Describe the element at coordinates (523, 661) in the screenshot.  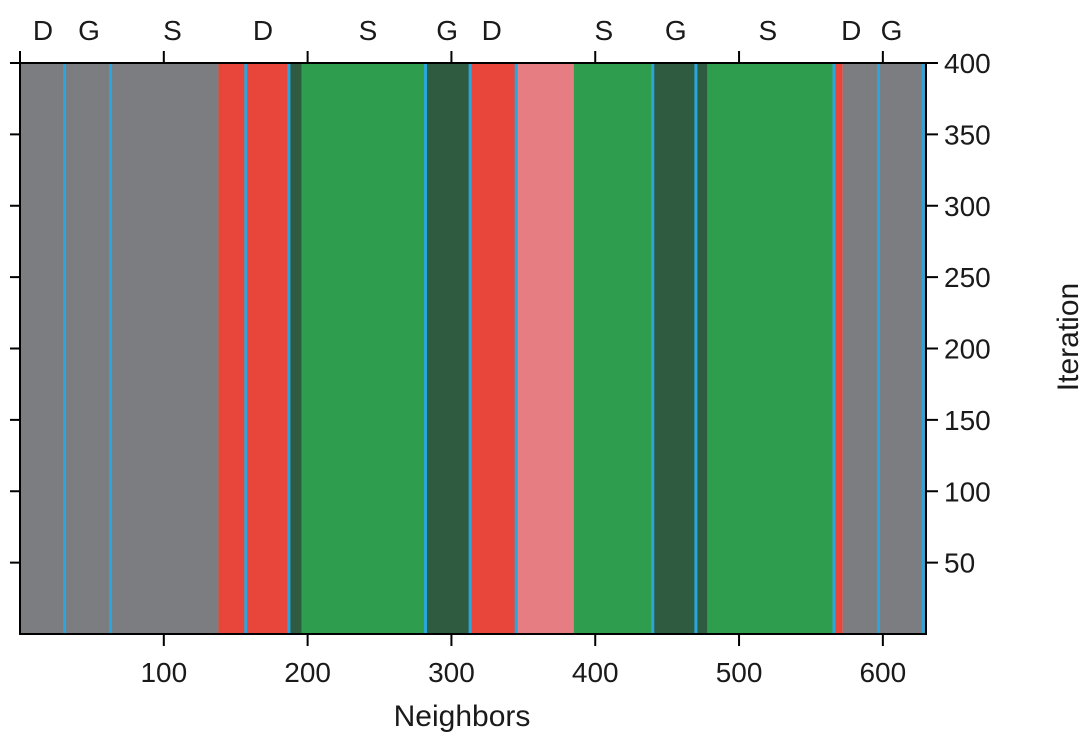
I see `x-axis-bottom: 100 200 300 400 500 600` at that location.